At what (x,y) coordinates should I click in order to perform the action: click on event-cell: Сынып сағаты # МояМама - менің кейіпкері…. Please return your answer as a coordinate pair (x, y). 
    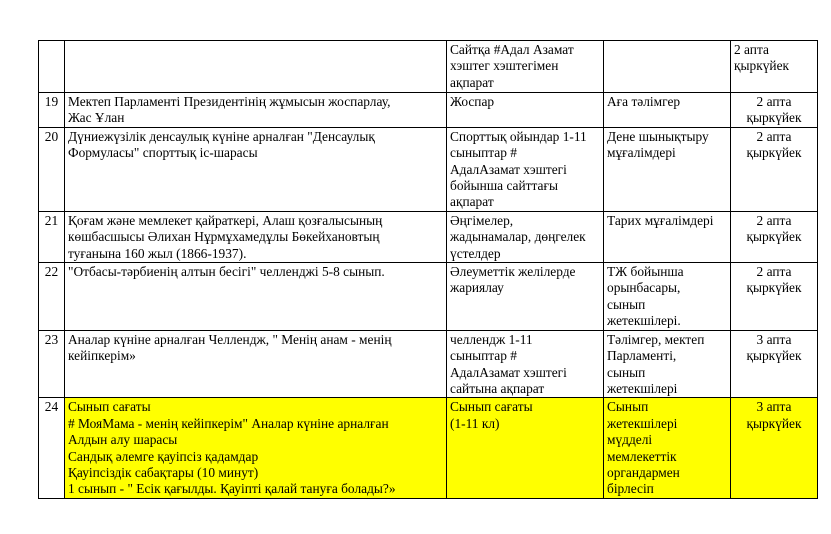
    Looking at the image, I should click on (255, 448).